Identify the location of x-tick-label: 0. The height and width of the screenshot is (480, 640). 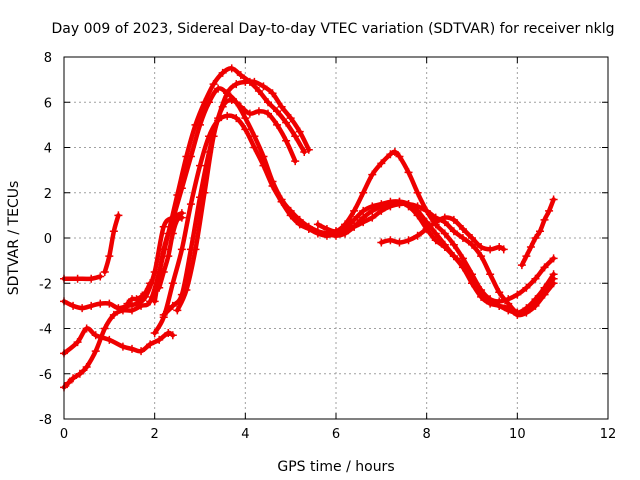
(64, 434).